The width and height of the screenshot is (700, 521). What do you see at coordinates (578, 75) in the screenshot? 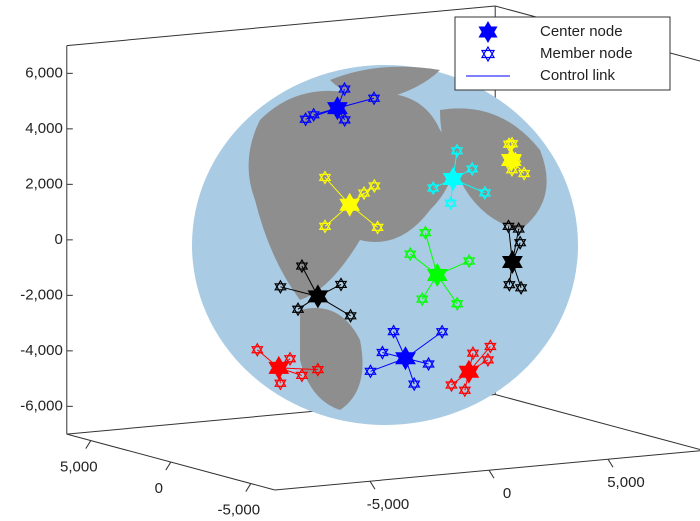
I see `legend-label: Control link` at bounding box center [578, 75].